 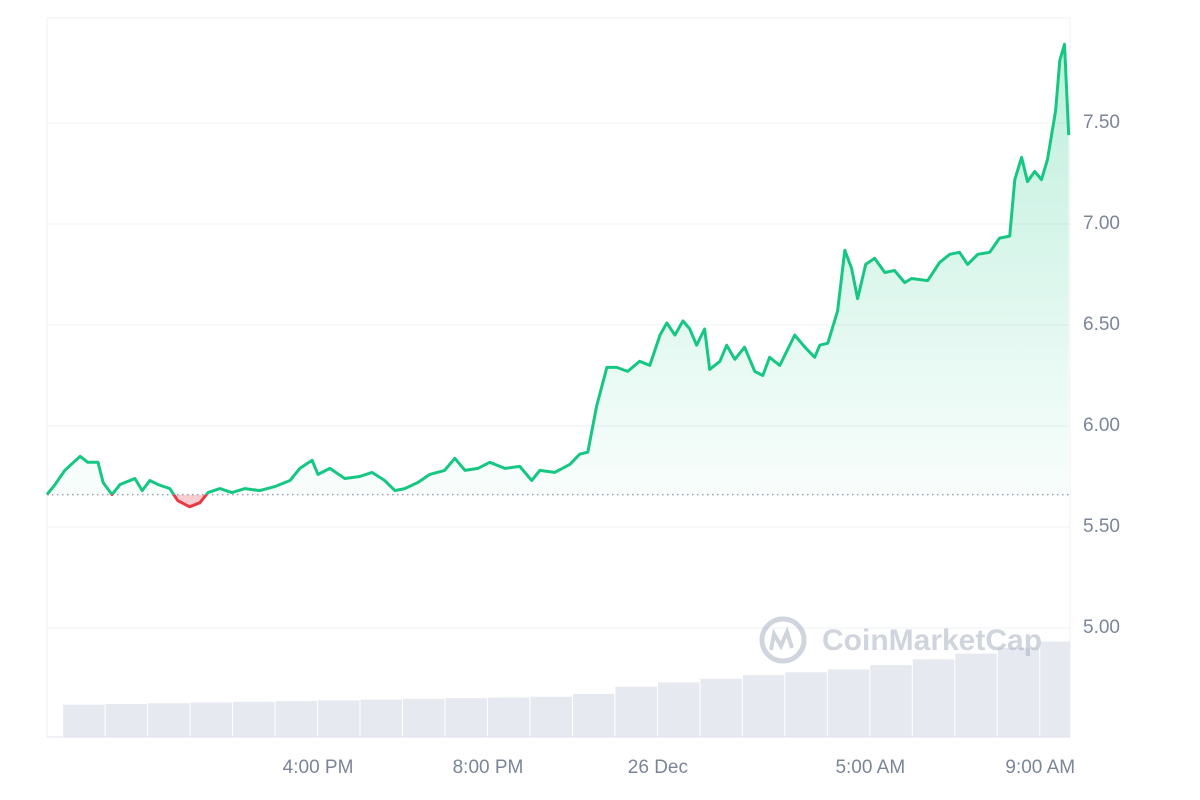 What do you see at coordinates (318, 767) in the screenshot?
I see `x-tick-label: 4:00 PM` at bounding box center [318, 767].